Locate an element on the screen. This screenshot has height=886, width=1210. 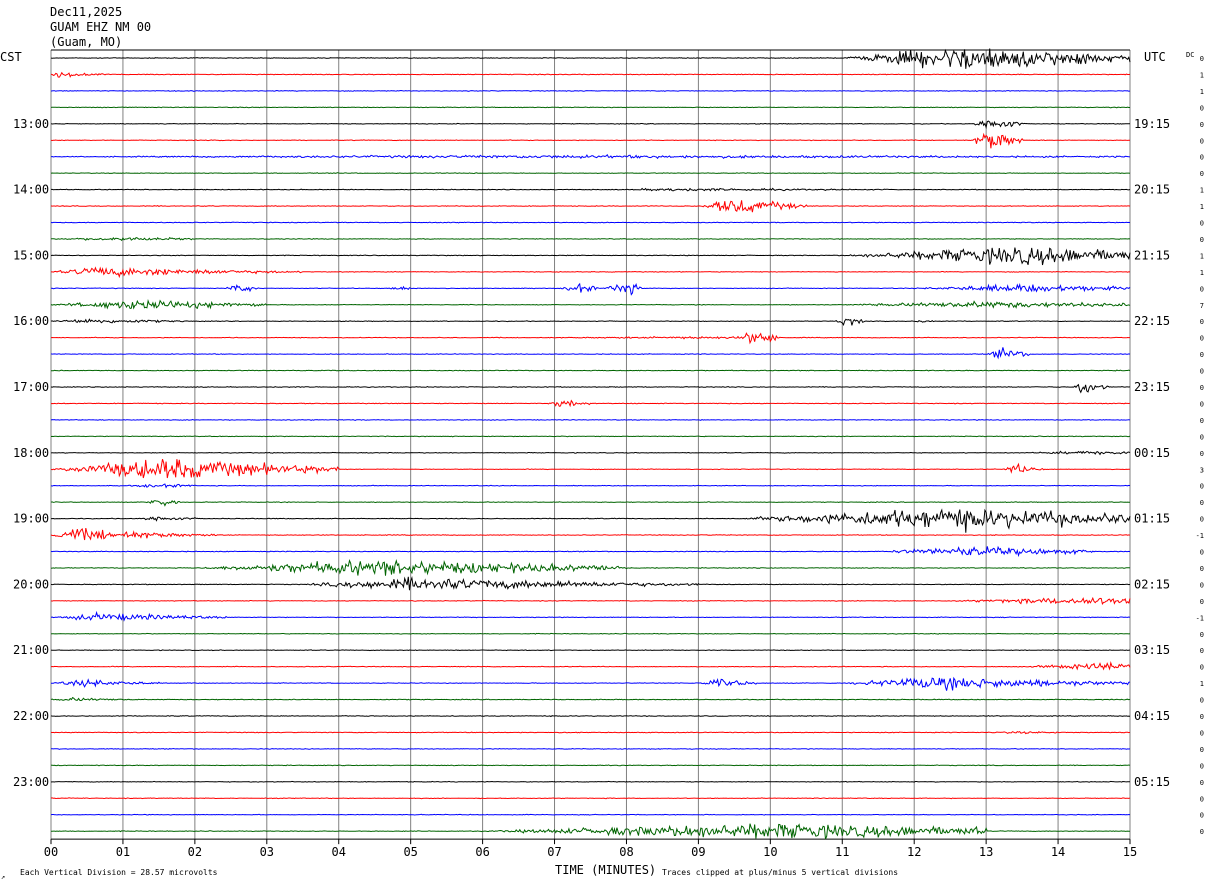
trace-26-blue is located at coordinates (590, 486).